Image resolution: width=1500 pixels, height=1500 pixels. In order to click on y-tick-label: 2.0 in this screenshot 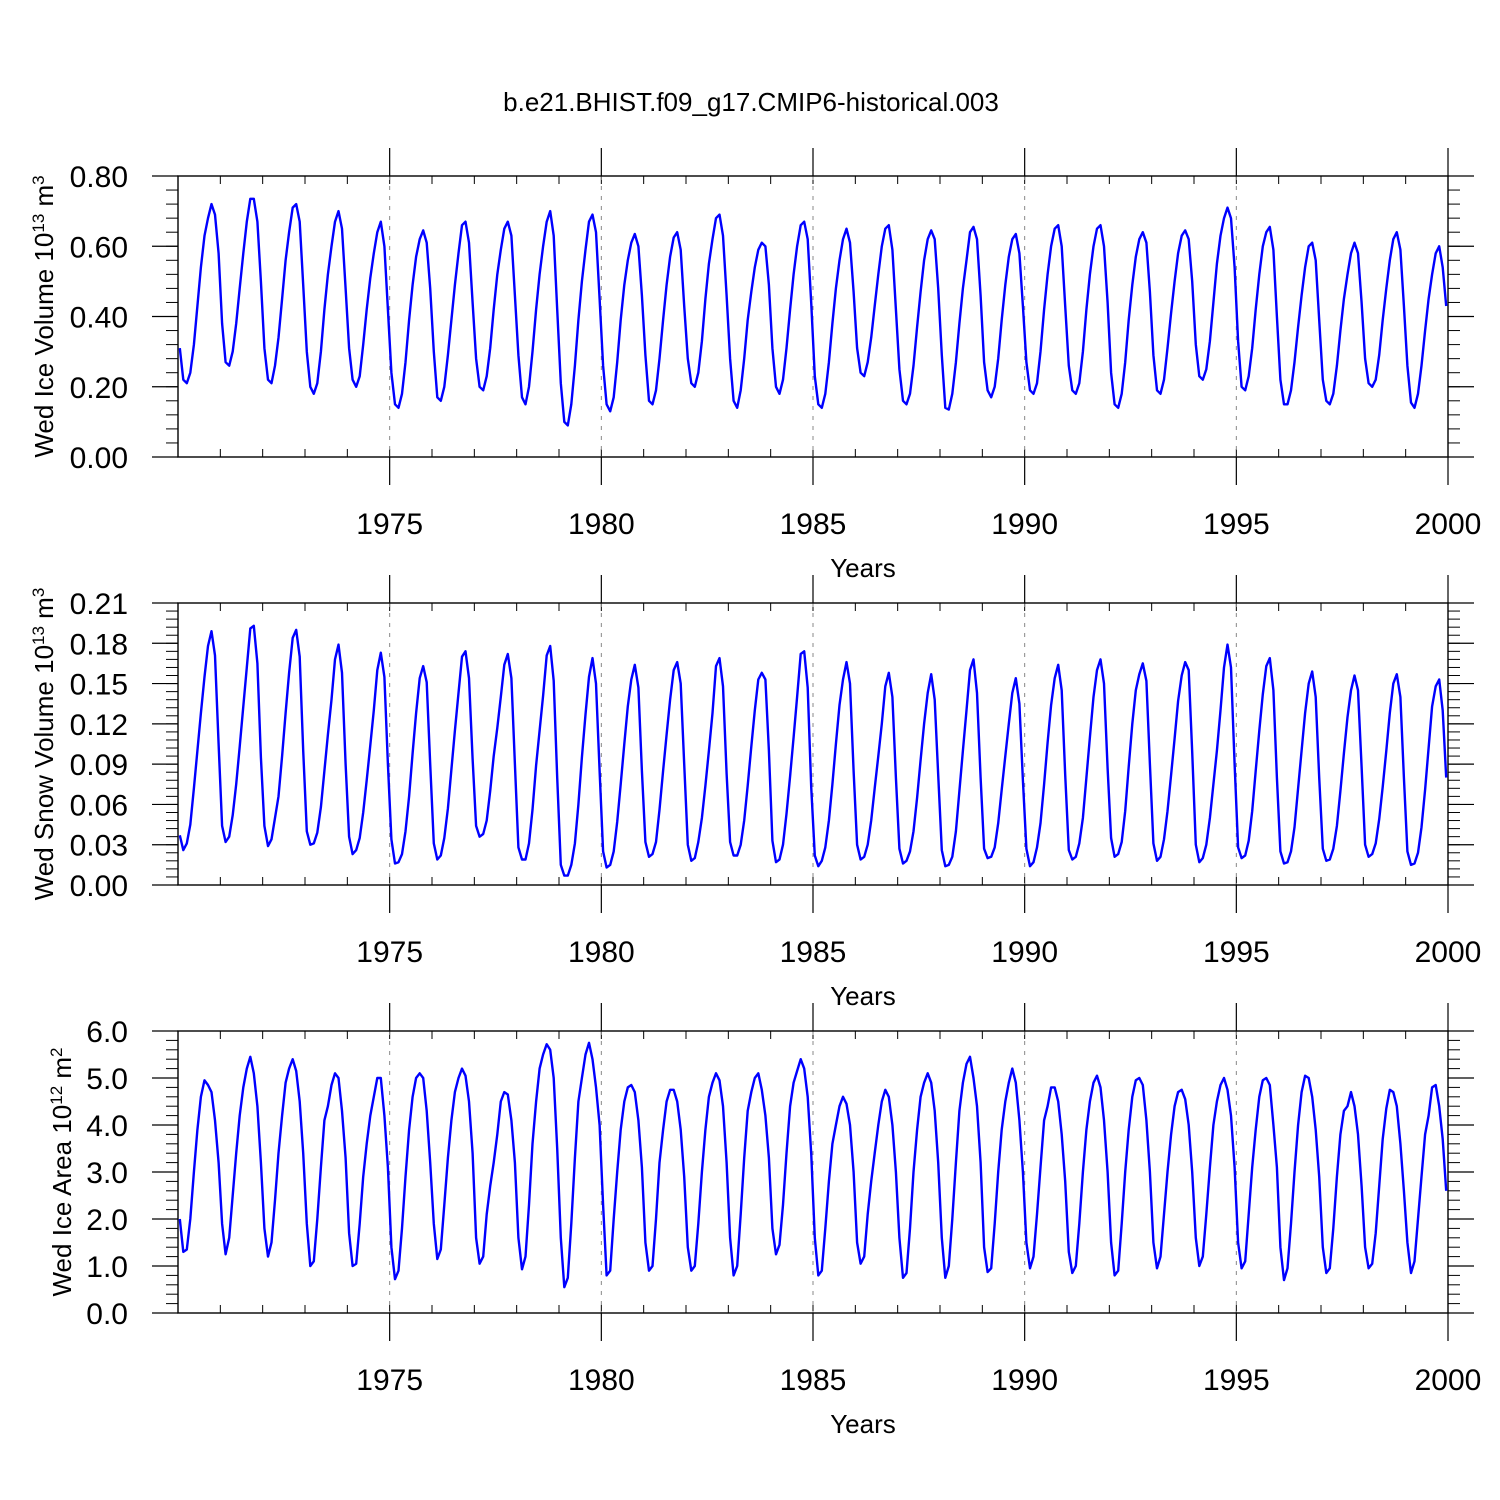, I will do `click(107, 1220)`.